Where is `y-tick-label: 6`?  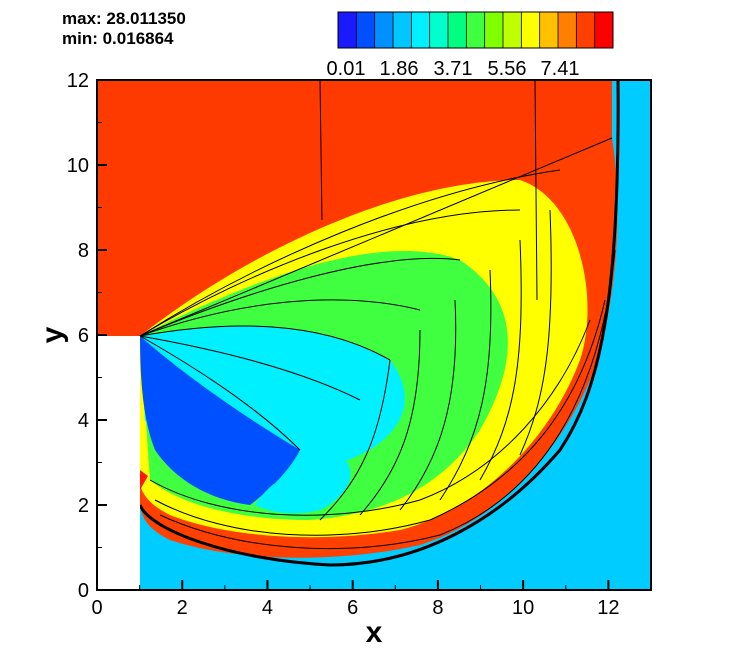
y-tick-label: 6 is located at coordinates (83, 336).